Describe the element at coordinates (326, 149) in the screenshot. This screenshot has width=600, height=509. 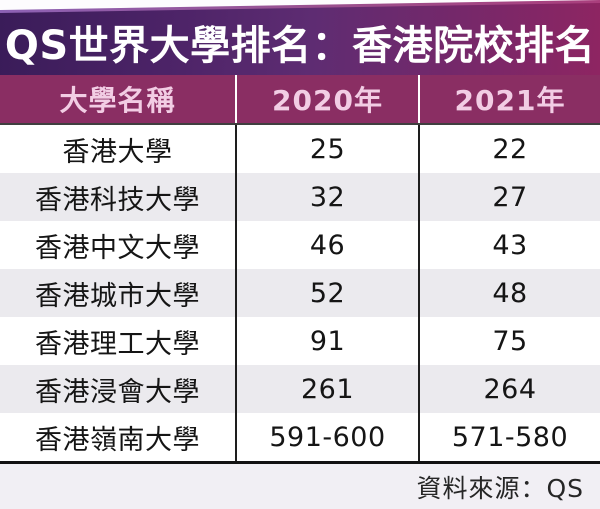
I see `cell-rank-2020: 25` at that location.